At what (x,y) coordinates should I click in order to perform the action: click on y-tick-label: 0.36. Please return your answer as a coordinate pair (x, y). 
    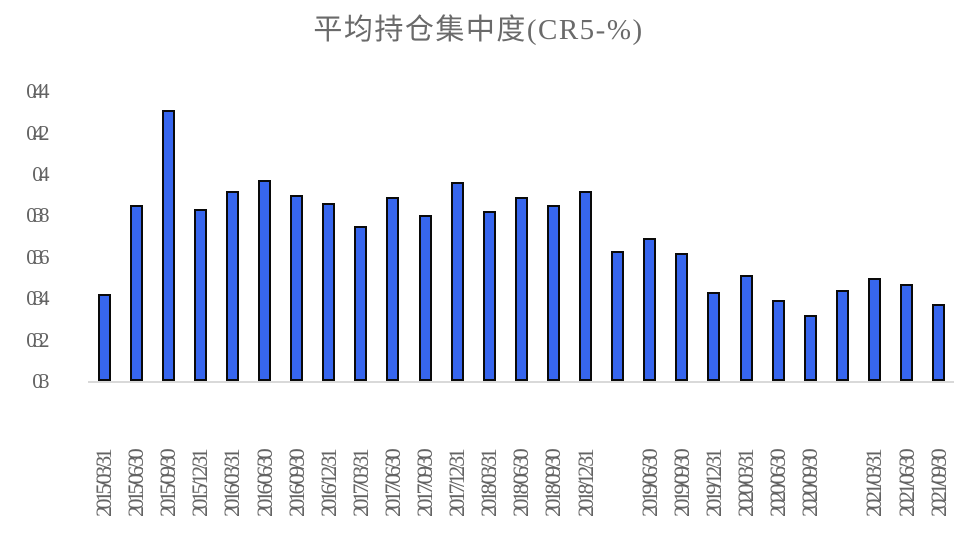
    Looking at the image, I should click on (37, 256).